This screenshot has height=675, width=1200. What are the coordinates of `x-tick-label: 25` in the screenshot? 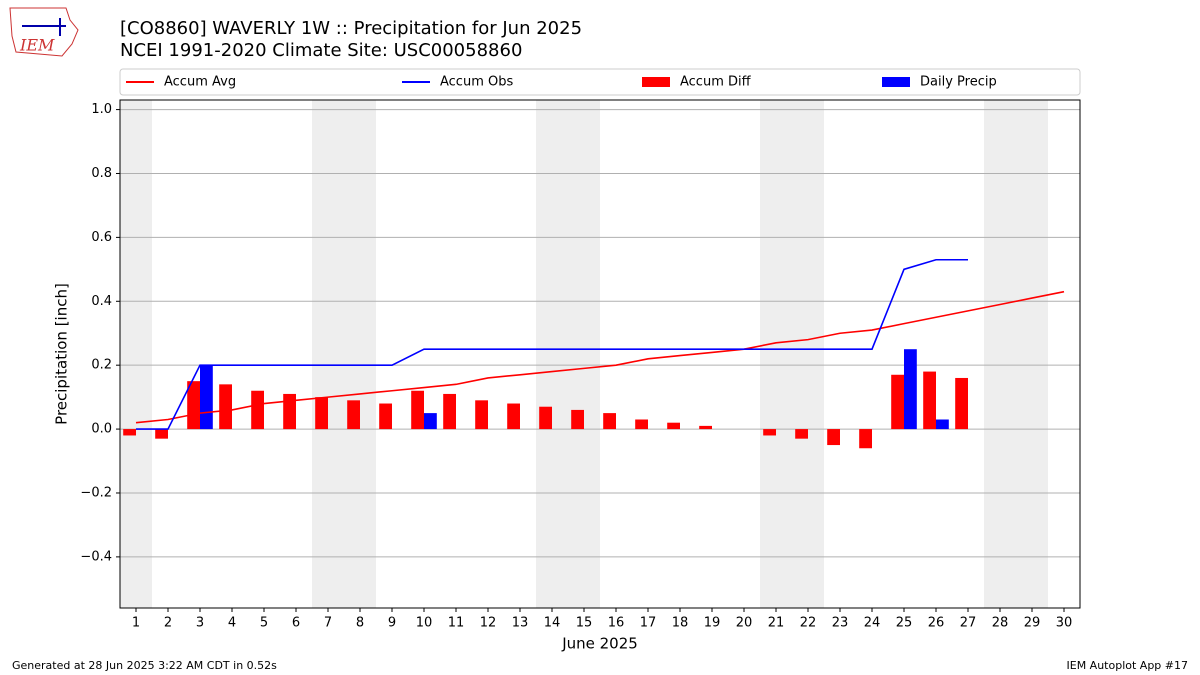 It's located at (904, 623).